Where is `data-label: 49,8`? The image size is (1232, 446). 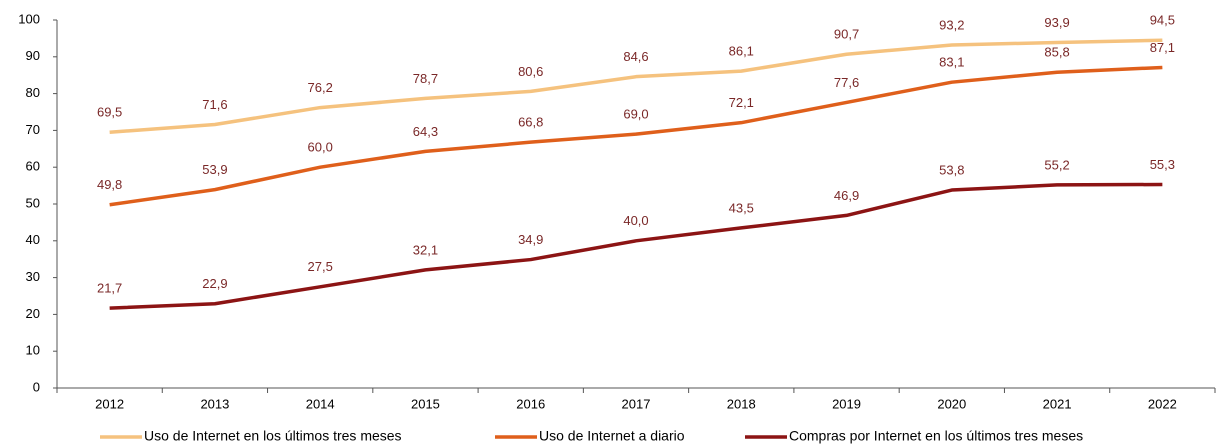
data-label: 49,8 is located at coordinates (109, 184).